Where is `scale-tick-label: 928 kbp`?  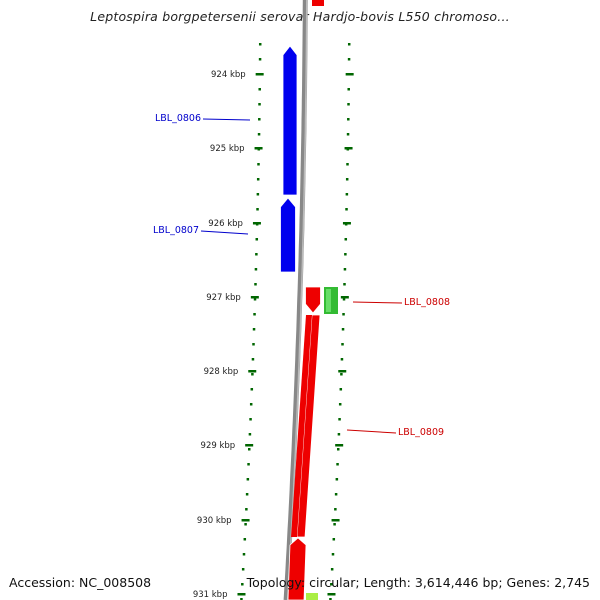
scale-tick-label: 928 kbp is located at coordinates (221, 372).